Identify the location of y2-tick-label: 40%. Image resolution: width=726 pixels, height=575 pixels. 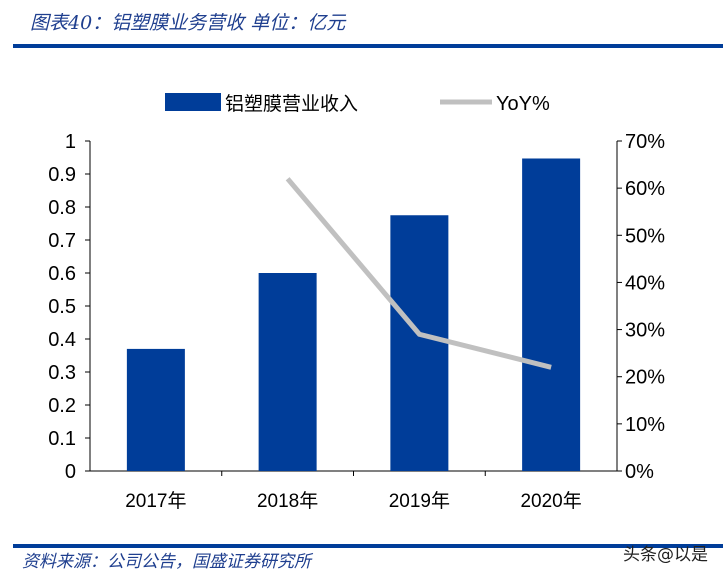
(645, 283).